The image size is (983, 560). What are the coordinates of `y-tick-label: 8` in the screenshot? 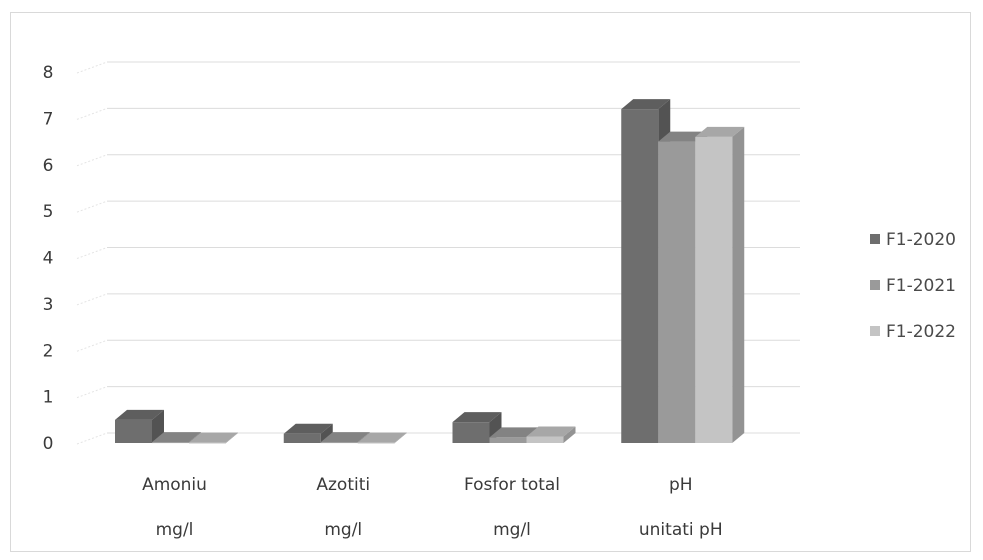 It's located at (48, 73).